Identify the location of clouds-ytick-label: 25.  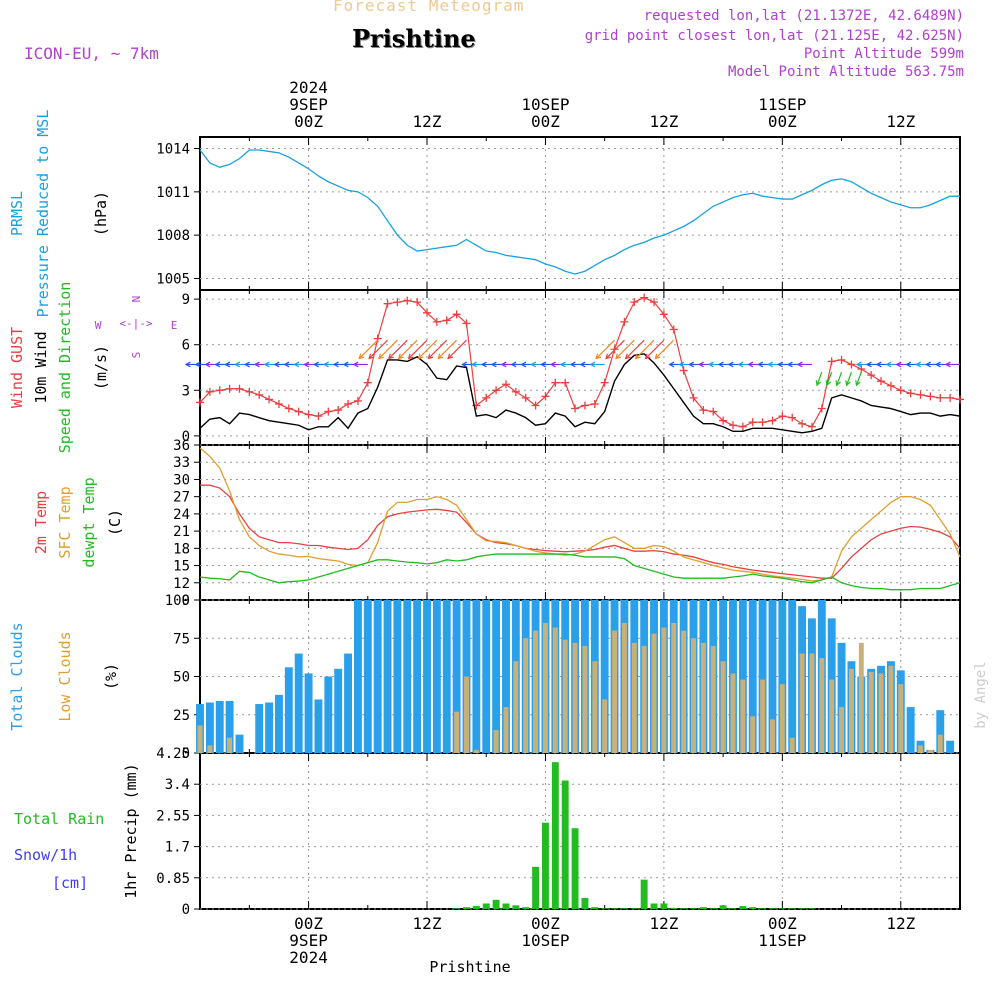
(181, 716).